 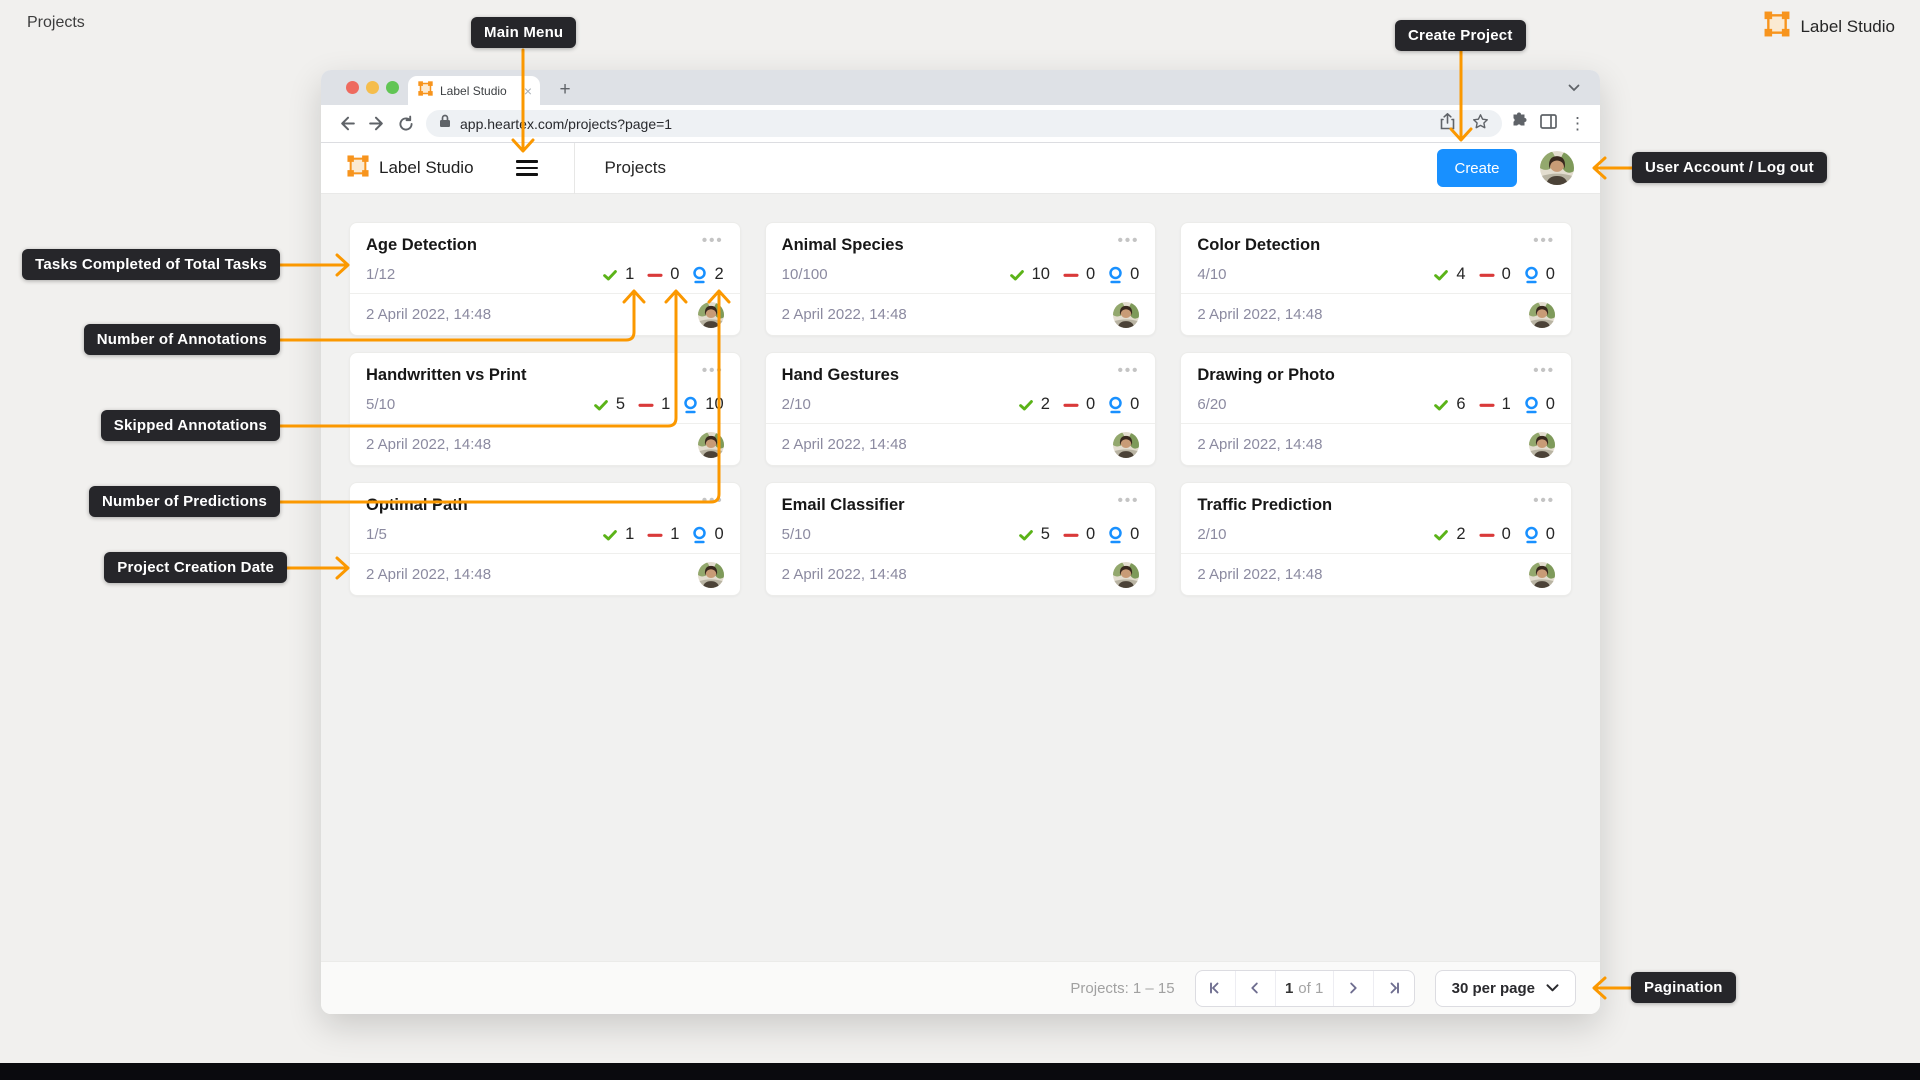 What do you see at coordinates (417, 505) in the screenshot?
I see `project-title: Optimal Path` at bounding box center [417, 505].